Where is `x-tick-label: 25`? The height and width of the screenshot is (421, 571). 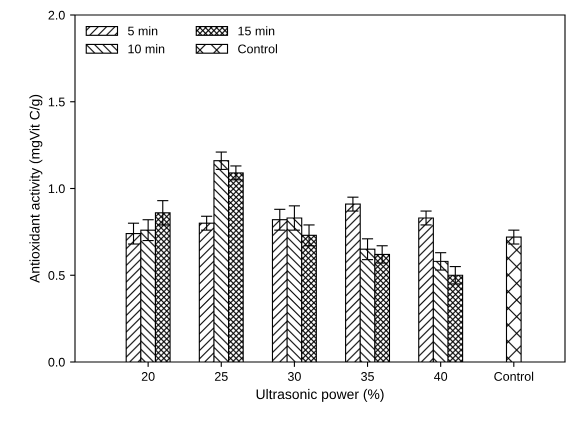 x-tick-label: 25 is located at coordinates (221, 376).